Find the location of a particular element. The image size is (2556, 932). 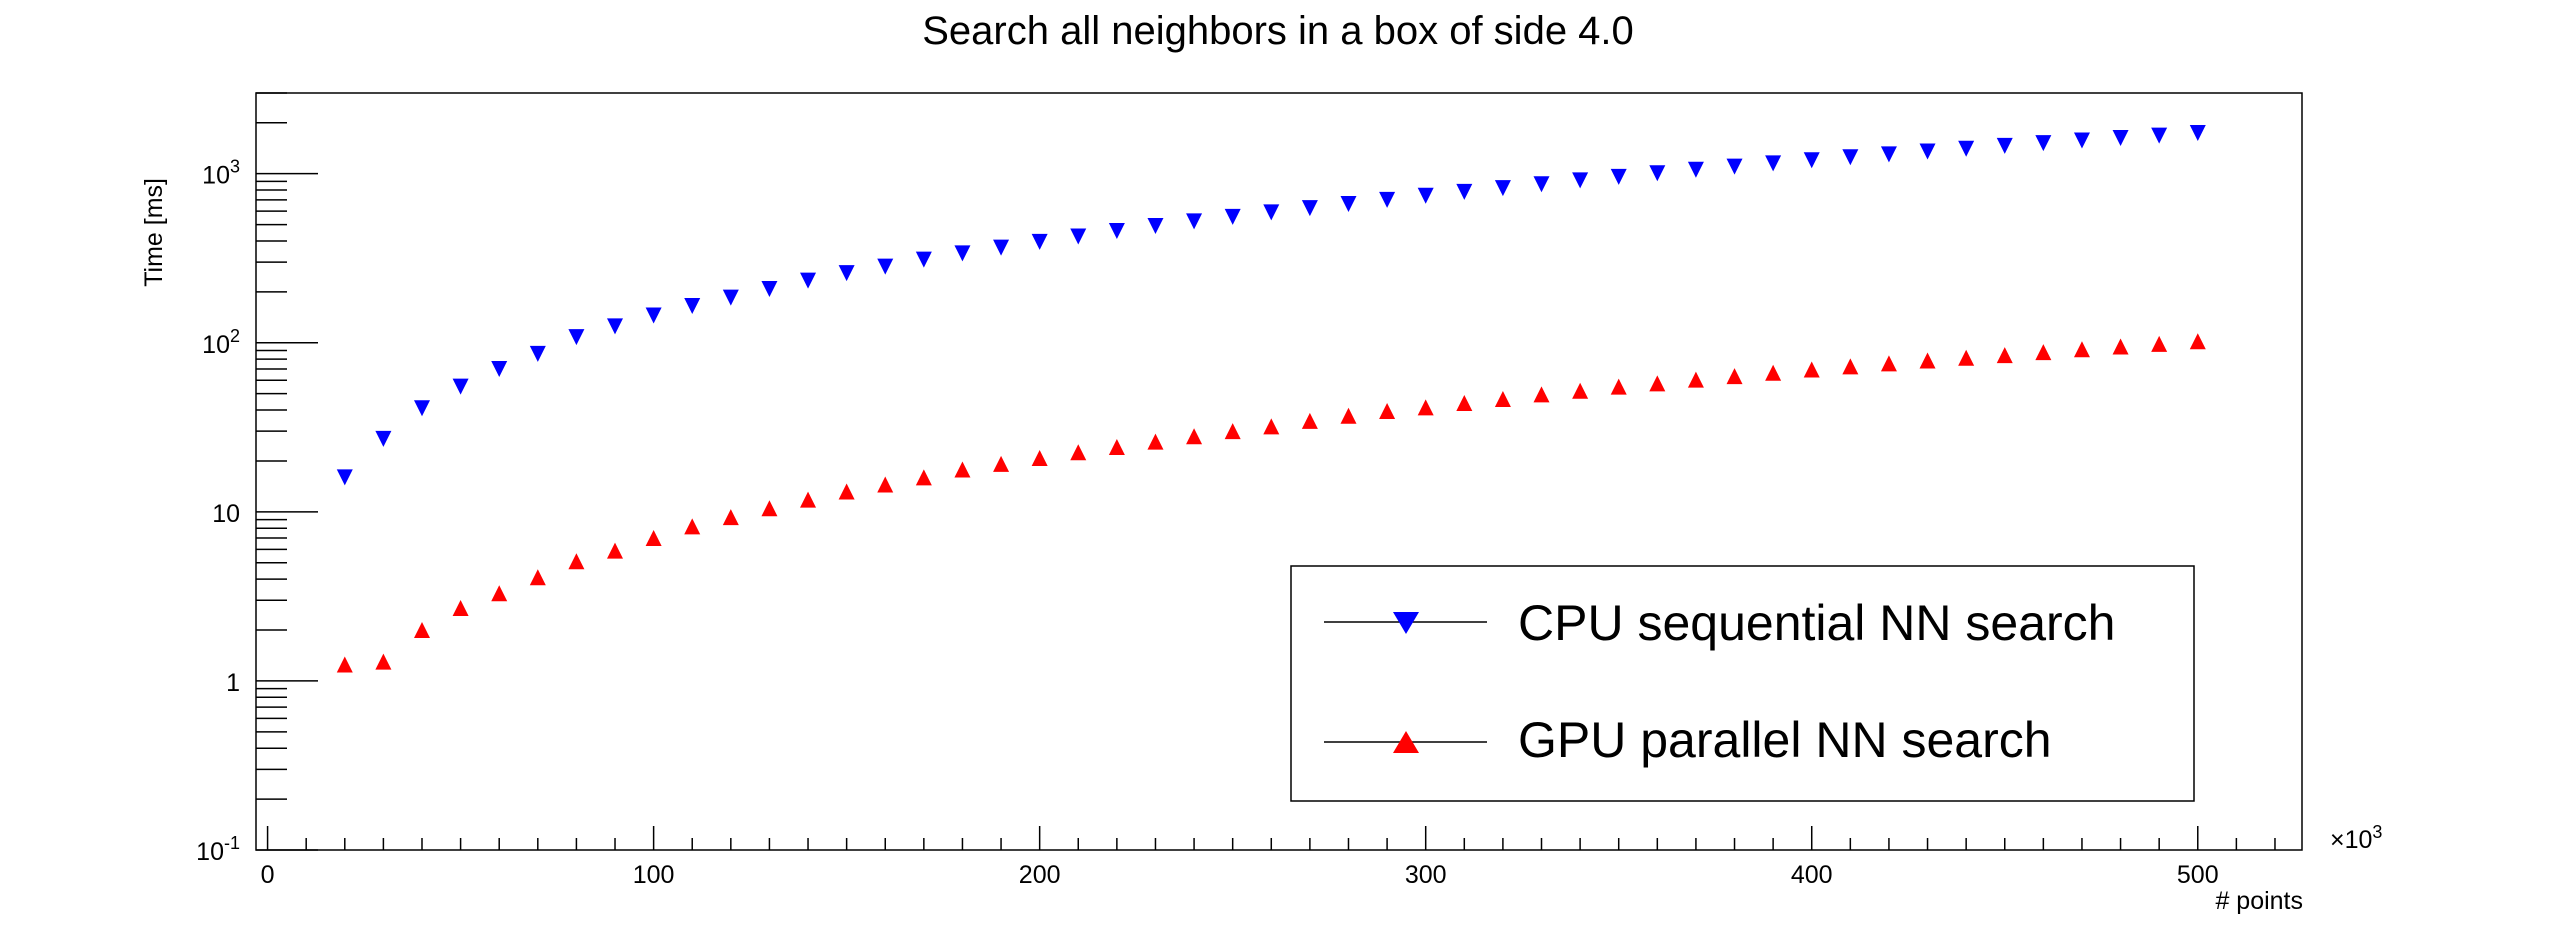

x-multiplier-exponent: 3 is located at coordinates (2377, 832).